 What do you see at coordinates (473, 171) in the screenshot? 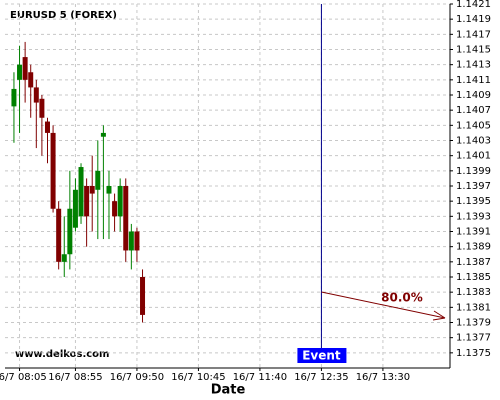
I see `y-tick-label: 1.1399` at bounding box center [473, 171].